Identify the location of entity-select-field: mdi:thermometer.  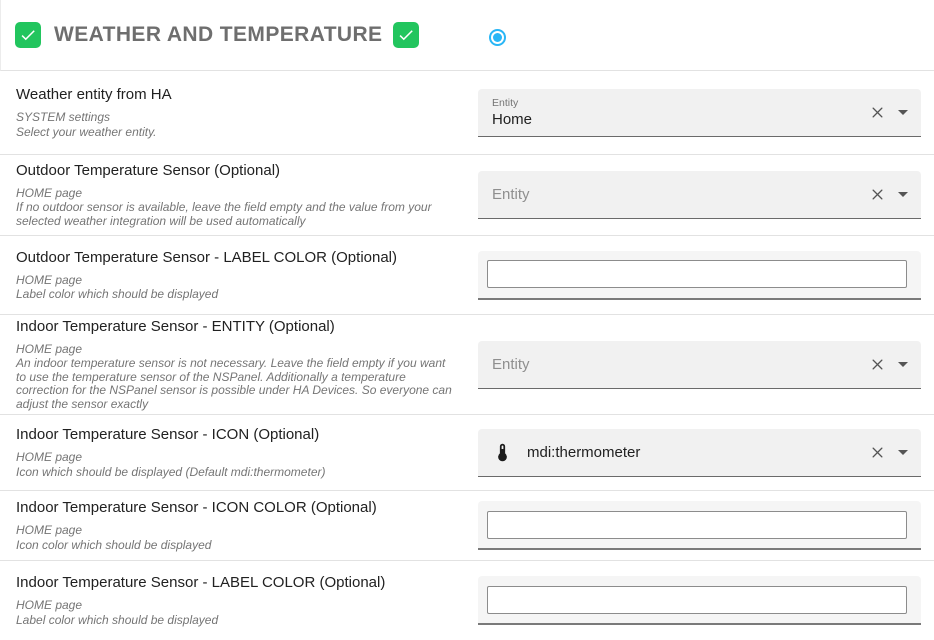
(699, 452).